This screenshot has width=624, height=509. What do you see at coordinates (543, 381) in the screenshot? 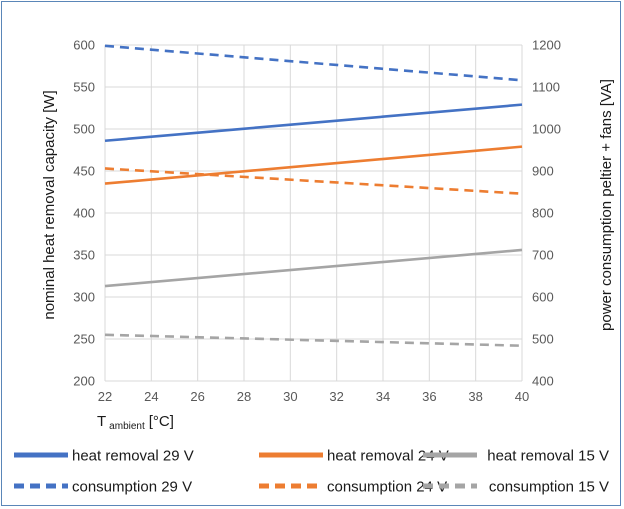
I see `y2-tick-label: 400` at bounding box center [543, 381].